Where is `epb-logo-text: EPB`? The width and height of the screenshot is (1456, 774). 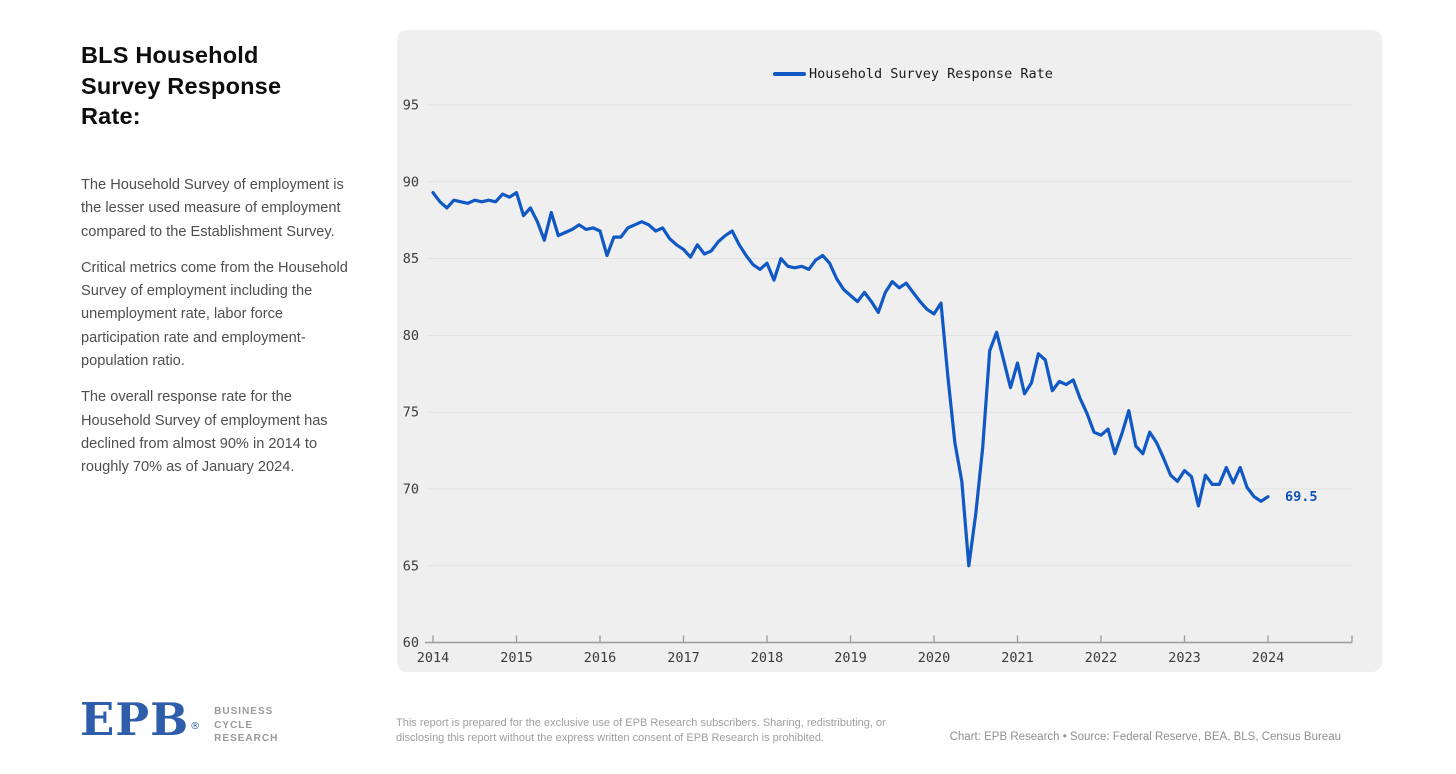
epb-logo-text: EPB is located at coordinates (135, 719).